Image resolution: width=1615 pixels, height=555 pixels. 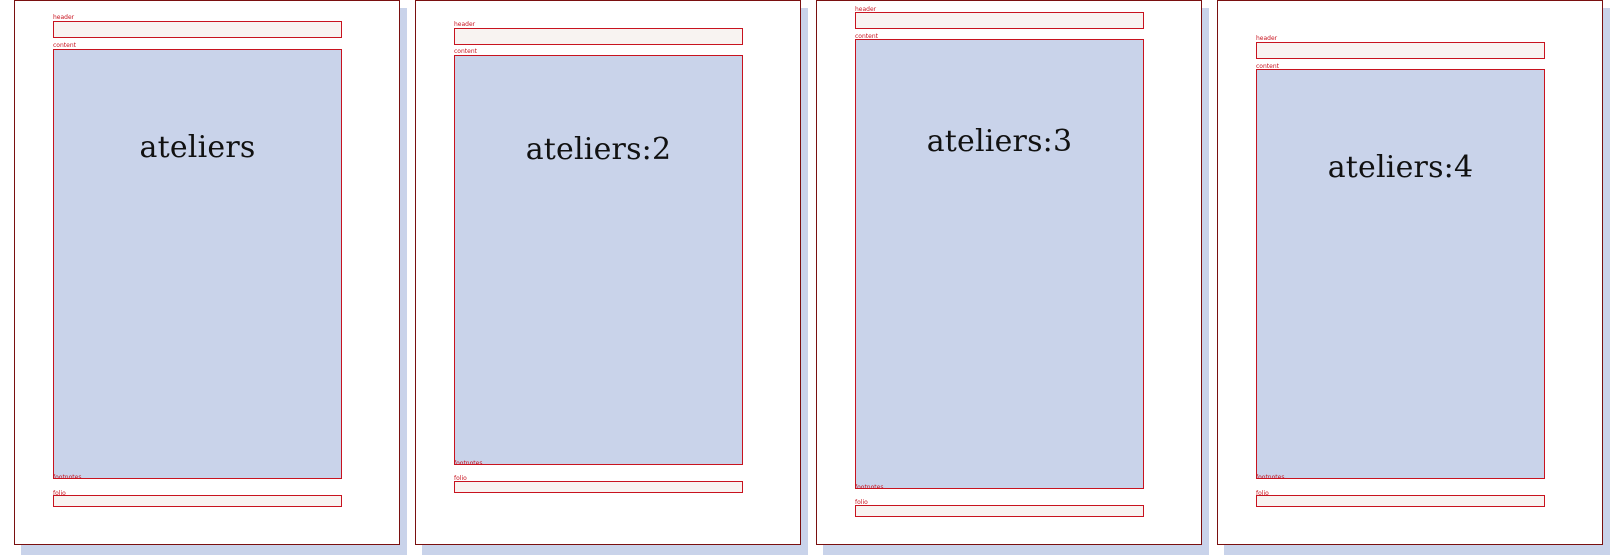 What do you see at coordinates (197, 264) in the screenshot?
I see `content-frame: ateliers` at bounding box center [197, 264].